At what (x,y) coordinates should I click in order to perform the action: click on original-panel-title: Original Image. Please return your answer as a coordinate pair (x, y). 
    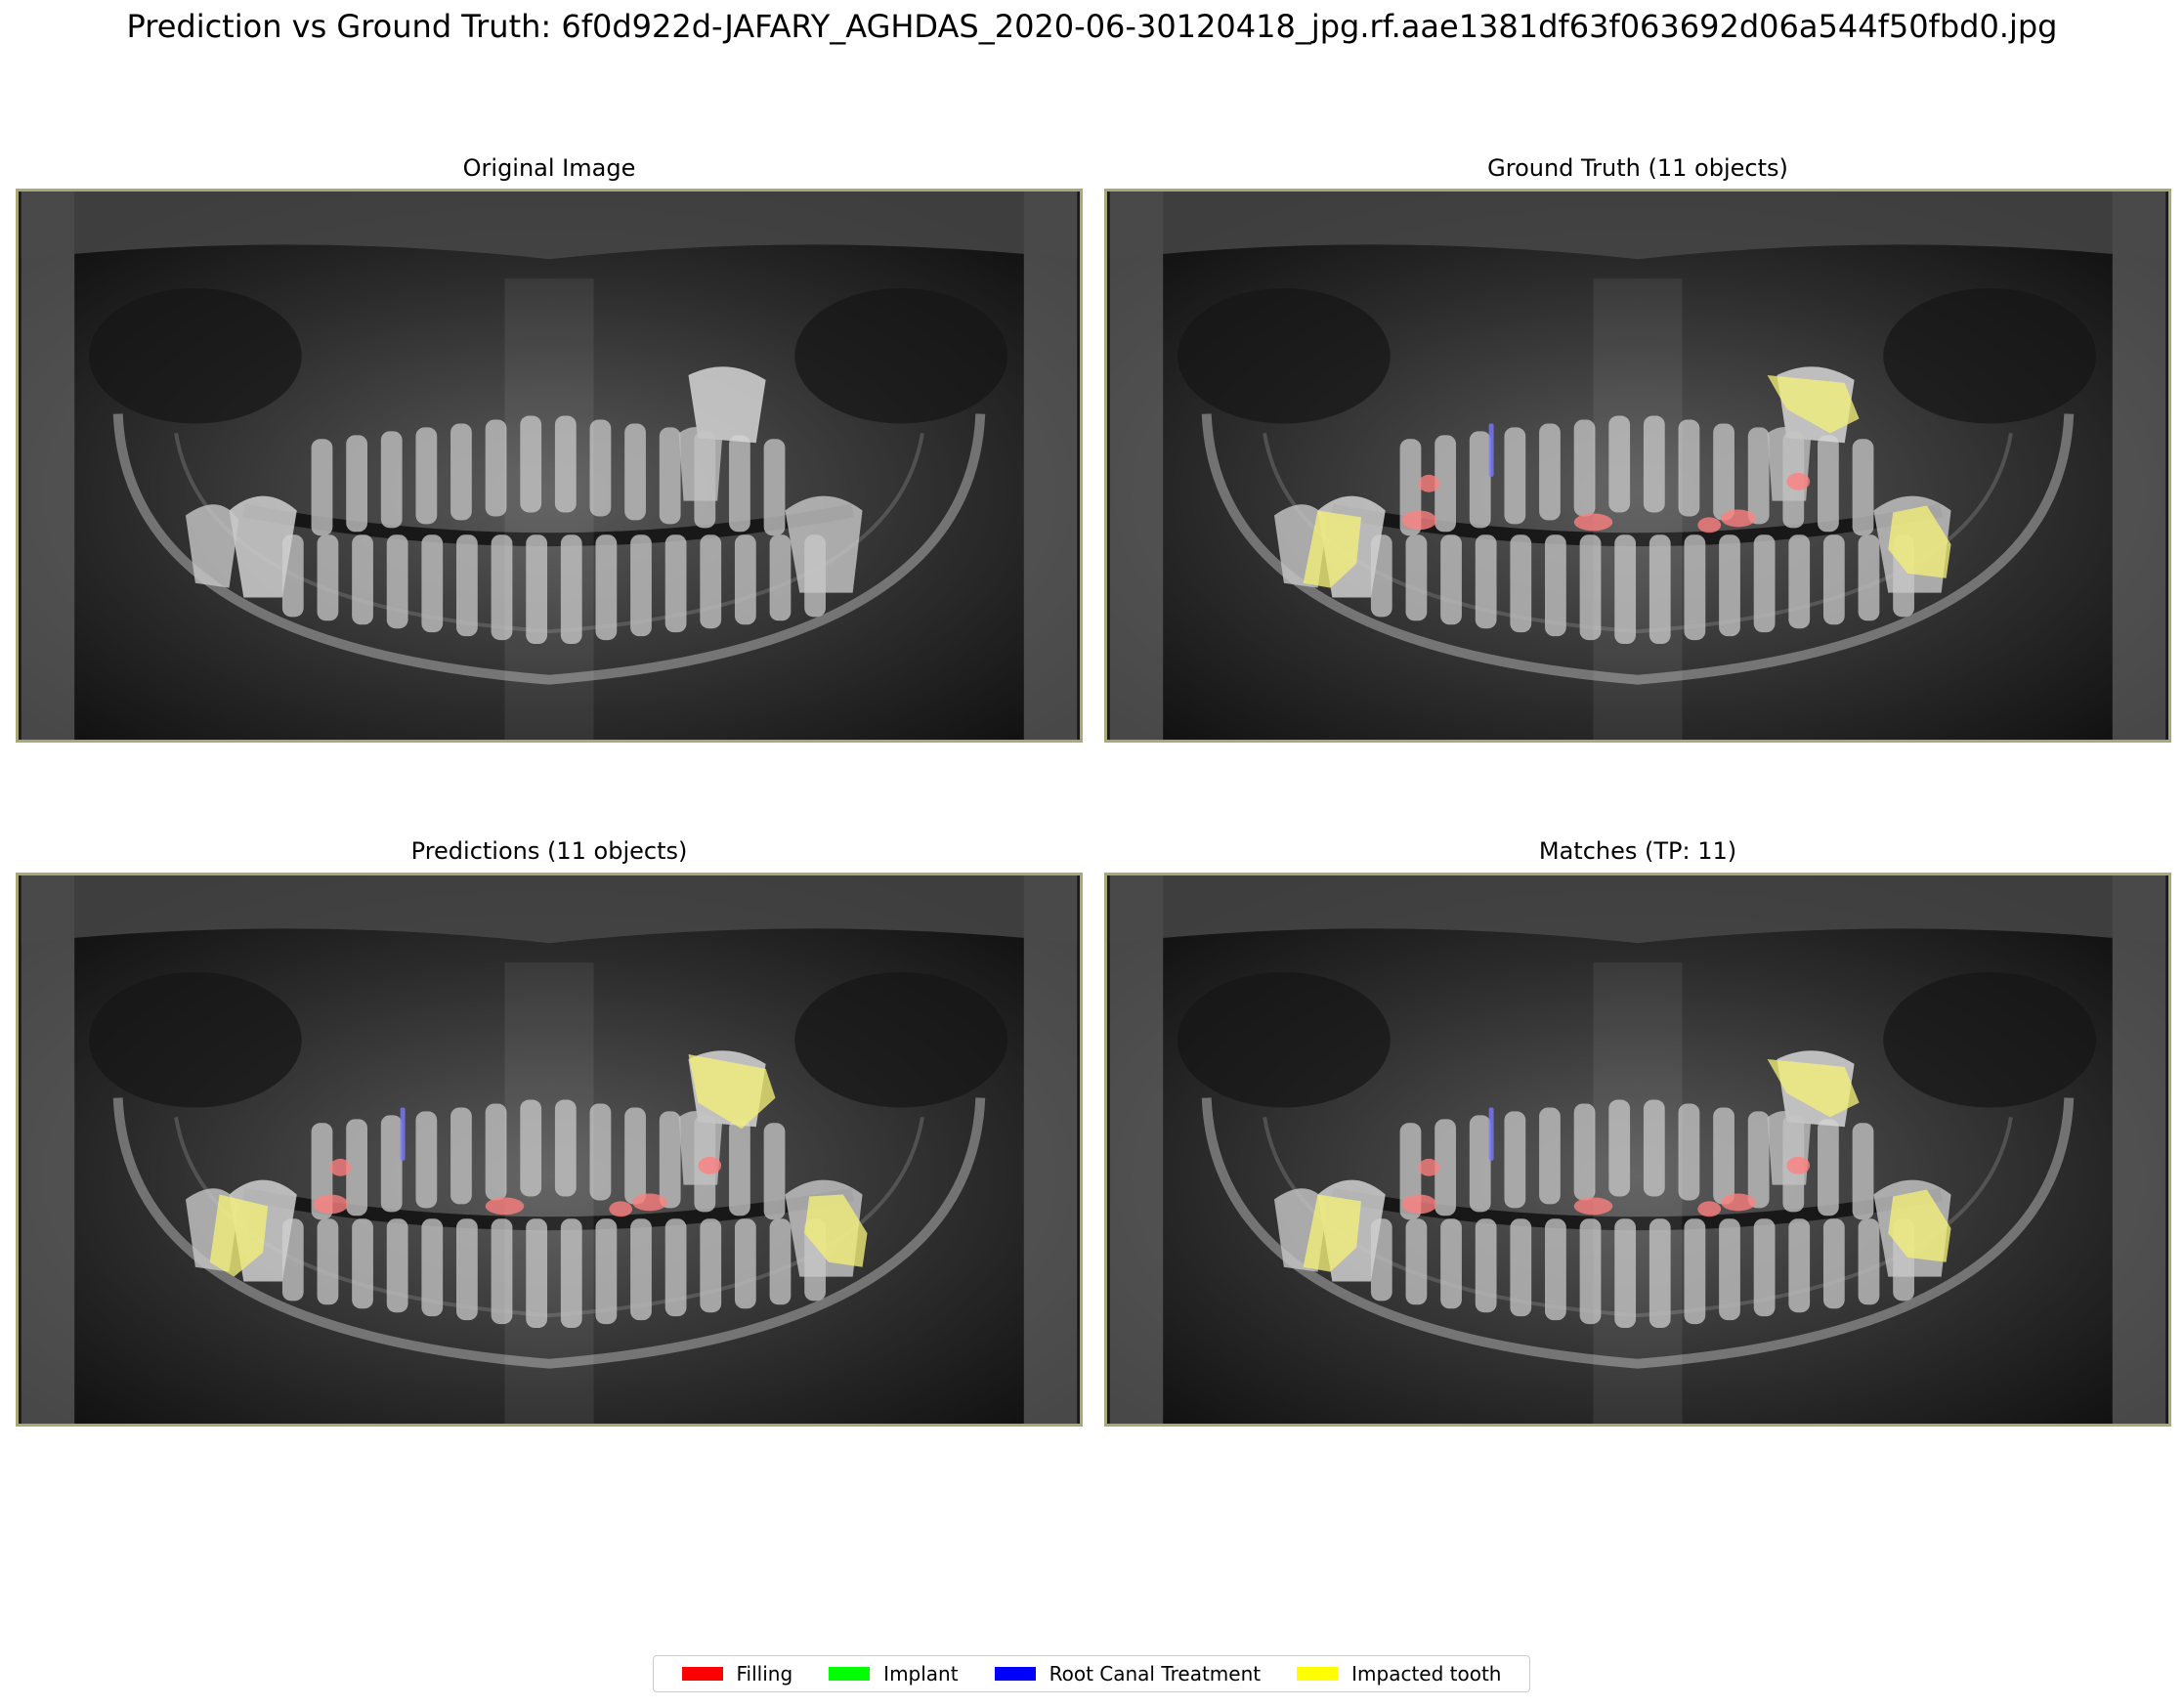
    Looking at the image, I should click on (549, 168).